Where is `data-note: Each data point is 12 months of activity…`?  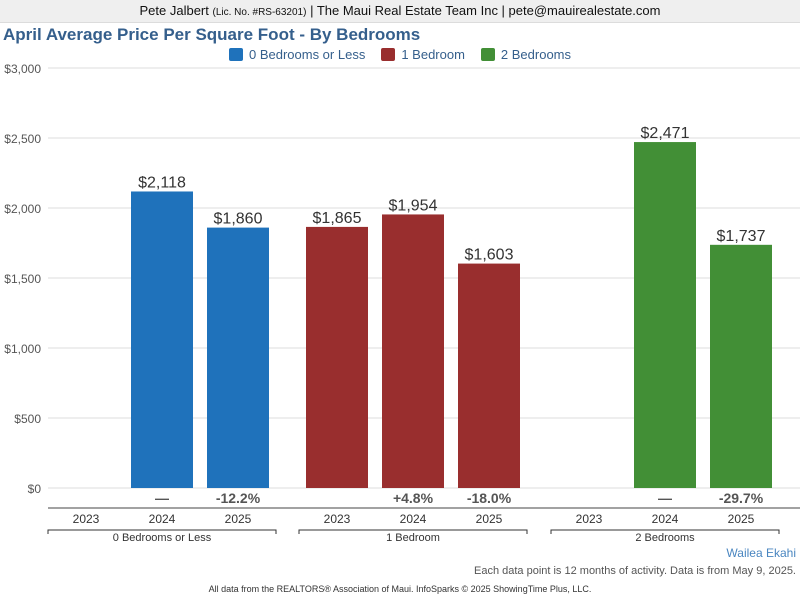
data-note: Each data point is 12 months of activity… is located at coordinates (634, 571).